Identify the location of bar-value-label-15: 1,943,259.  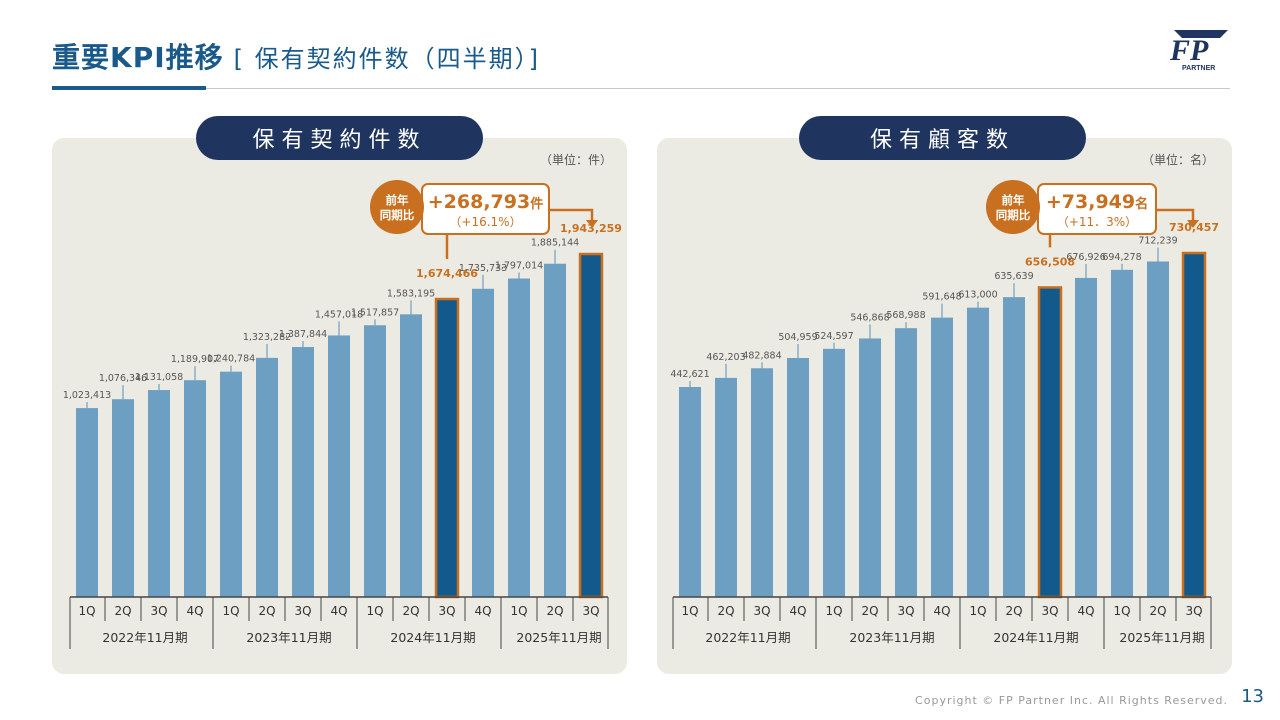
(591, 228).